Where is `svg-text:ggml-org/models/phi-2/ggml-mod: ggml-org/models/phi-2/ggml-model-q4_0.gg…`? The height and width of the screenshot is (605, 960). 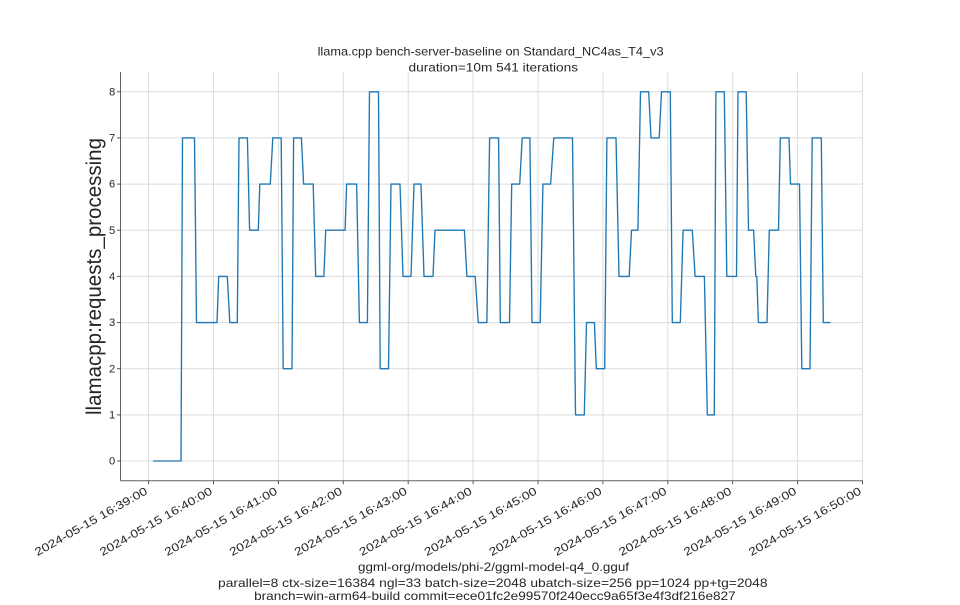
svg-text:ggml-org/models/phi-2/ggml-mod: ggml-org/models/phi-2/ggml-model-q4_0.gg… is located at coordinates (494, 567).